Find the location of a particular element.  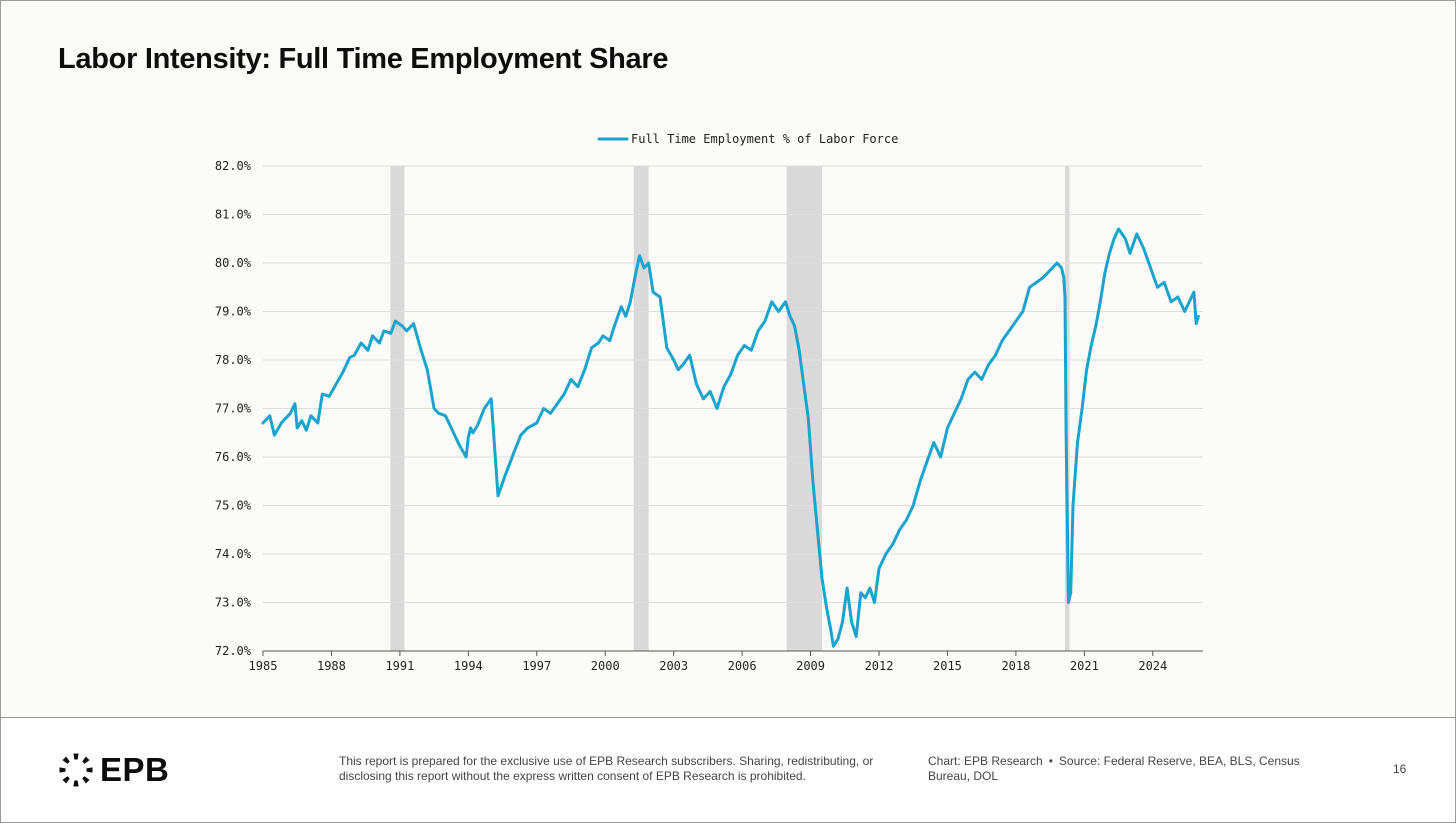

x-tick-label: 2021 is located at coordinates (1084, 666).